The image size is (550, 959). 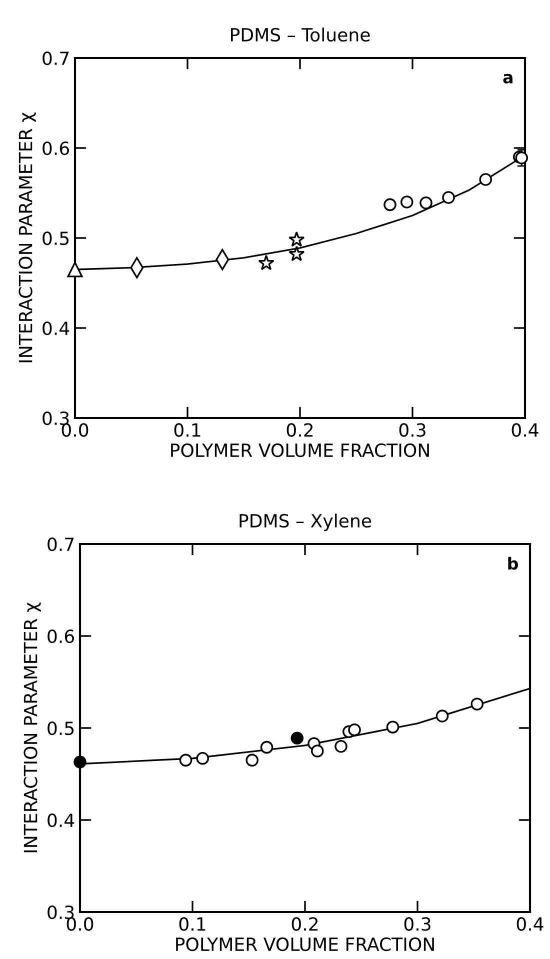 What do you see at coordinates (513, 563) in the screenshot?
I see `annotation: b` at bounding box center [513, 563].